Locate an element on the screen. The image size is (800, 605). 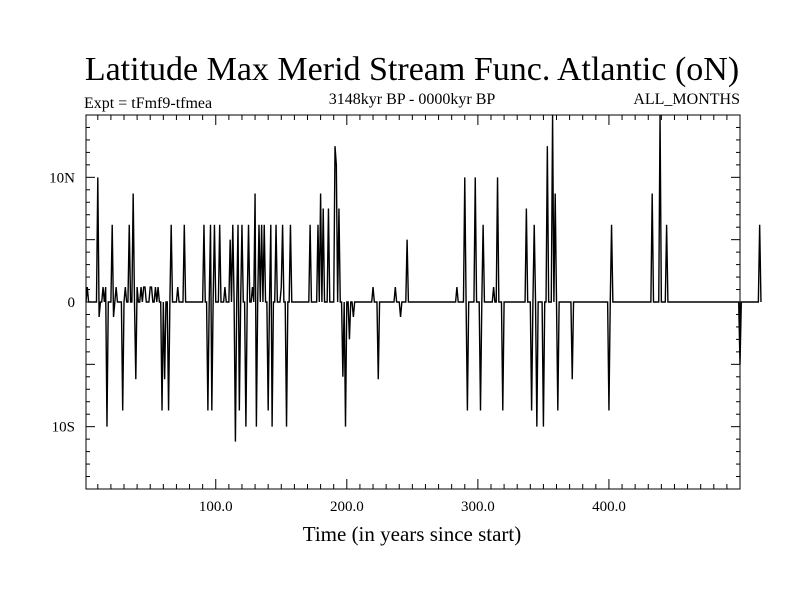
time-range-label: 3148kyr BP - 0000kyr BP is located at coordinates (412, 99).